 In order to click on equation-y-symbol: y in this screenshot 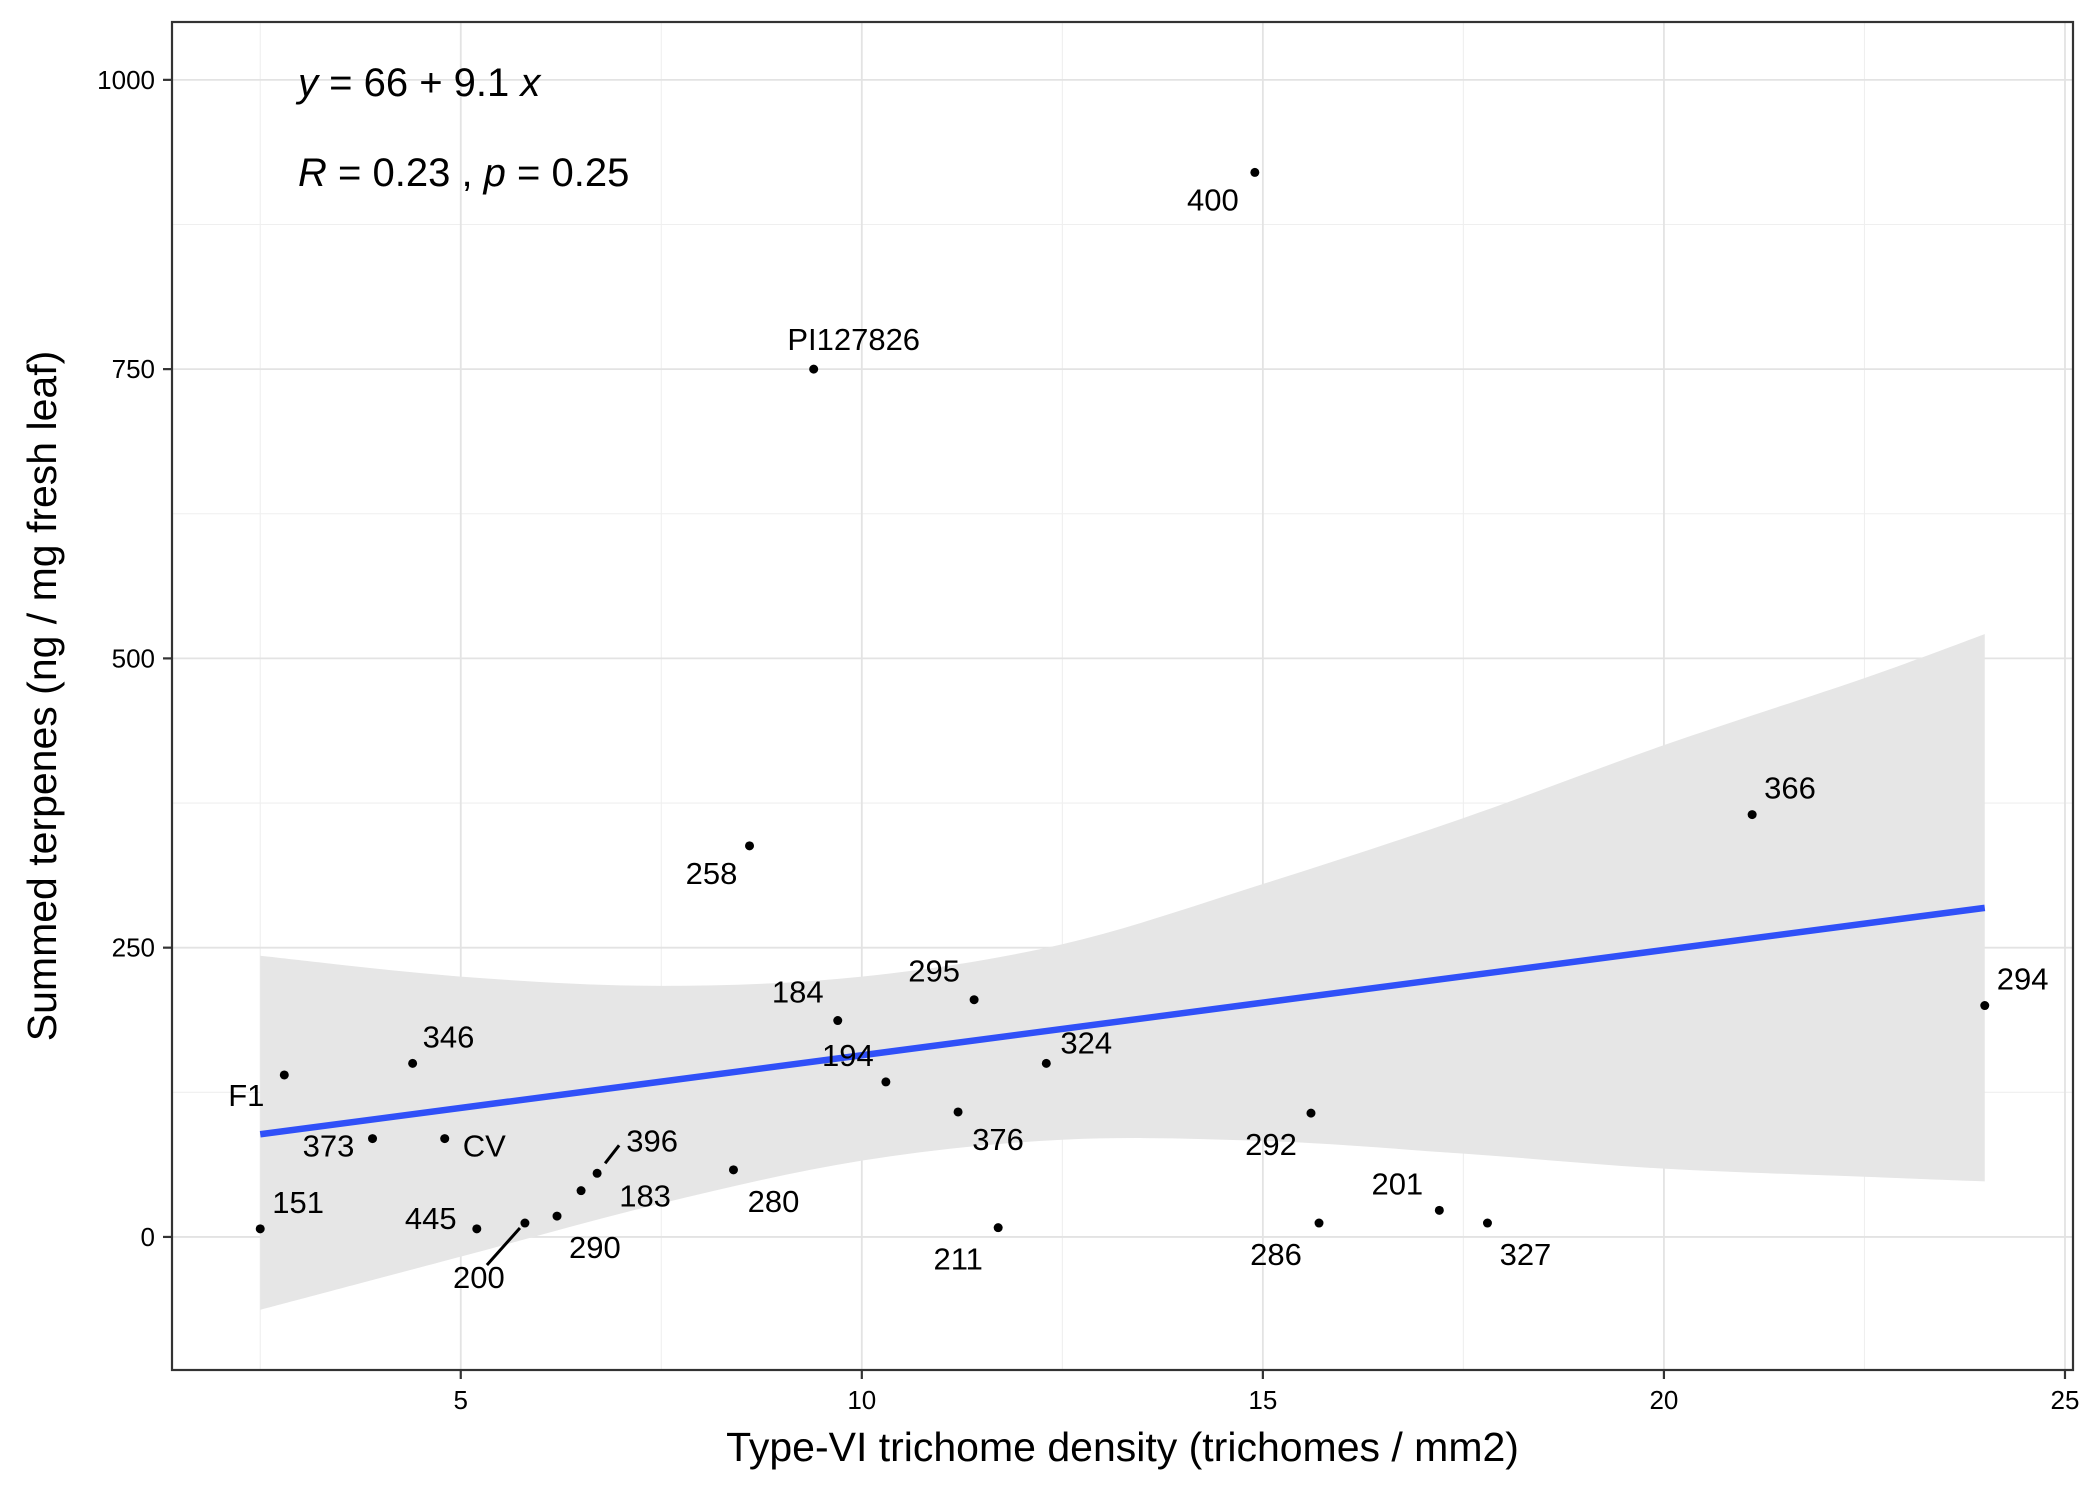, I will do `click(308, 83)`.